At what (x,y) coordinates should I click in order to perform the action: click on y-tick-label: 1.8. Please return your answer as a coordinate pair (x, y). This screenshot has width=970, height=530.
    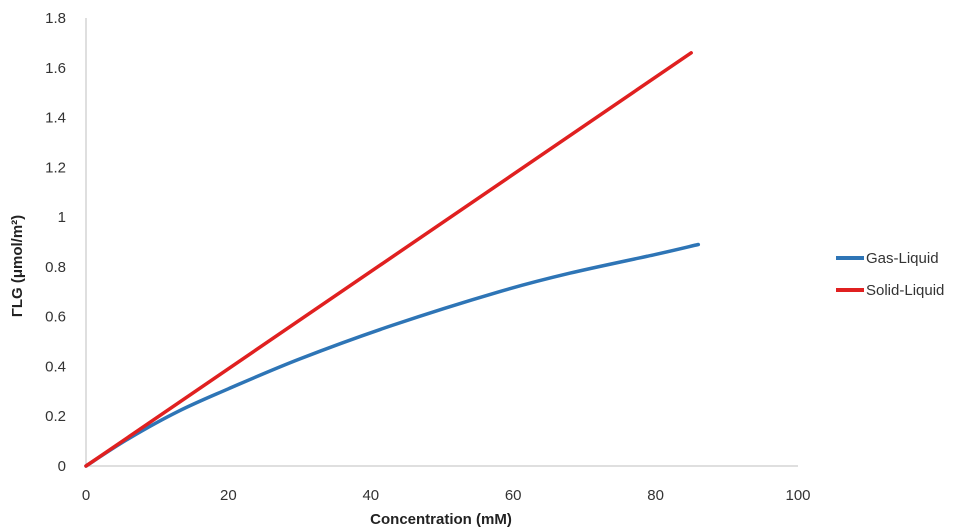
    Looking at the image, I should click on (55, 18).